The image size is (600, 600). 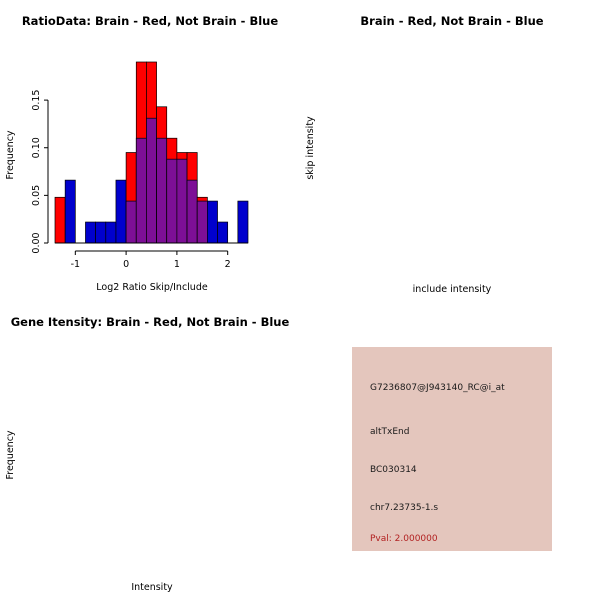 I want to click on pval-text: Pval: 2.000000, so click(x=404, y=539).